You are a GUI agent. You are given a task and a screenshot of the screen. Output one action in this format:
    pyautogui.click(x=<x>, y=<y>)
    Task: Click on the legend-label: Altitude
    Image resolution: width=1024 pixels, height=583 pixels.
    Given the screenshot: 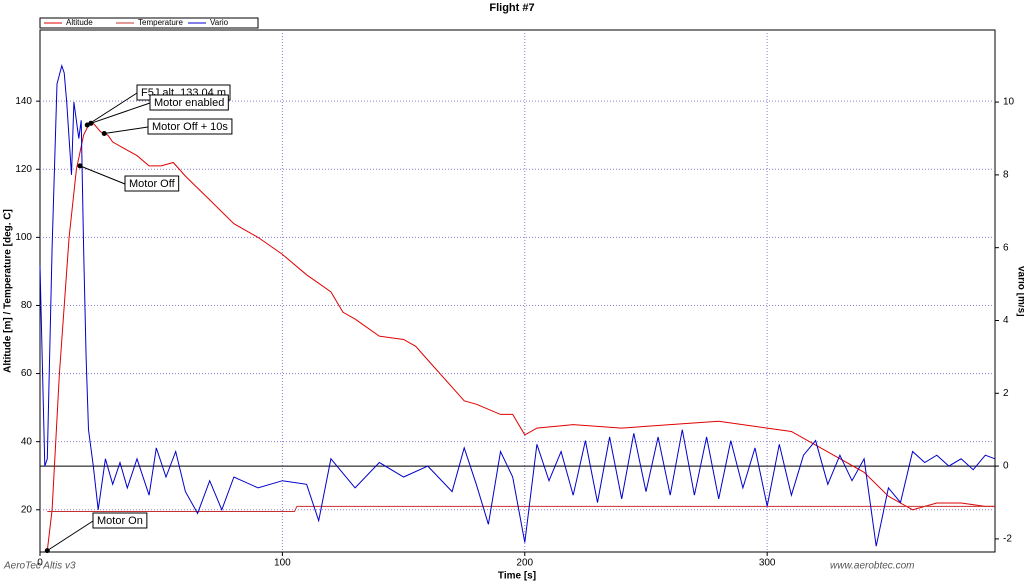 What is the action you would take?
    pyautogui.click(x=79, y=22)
    